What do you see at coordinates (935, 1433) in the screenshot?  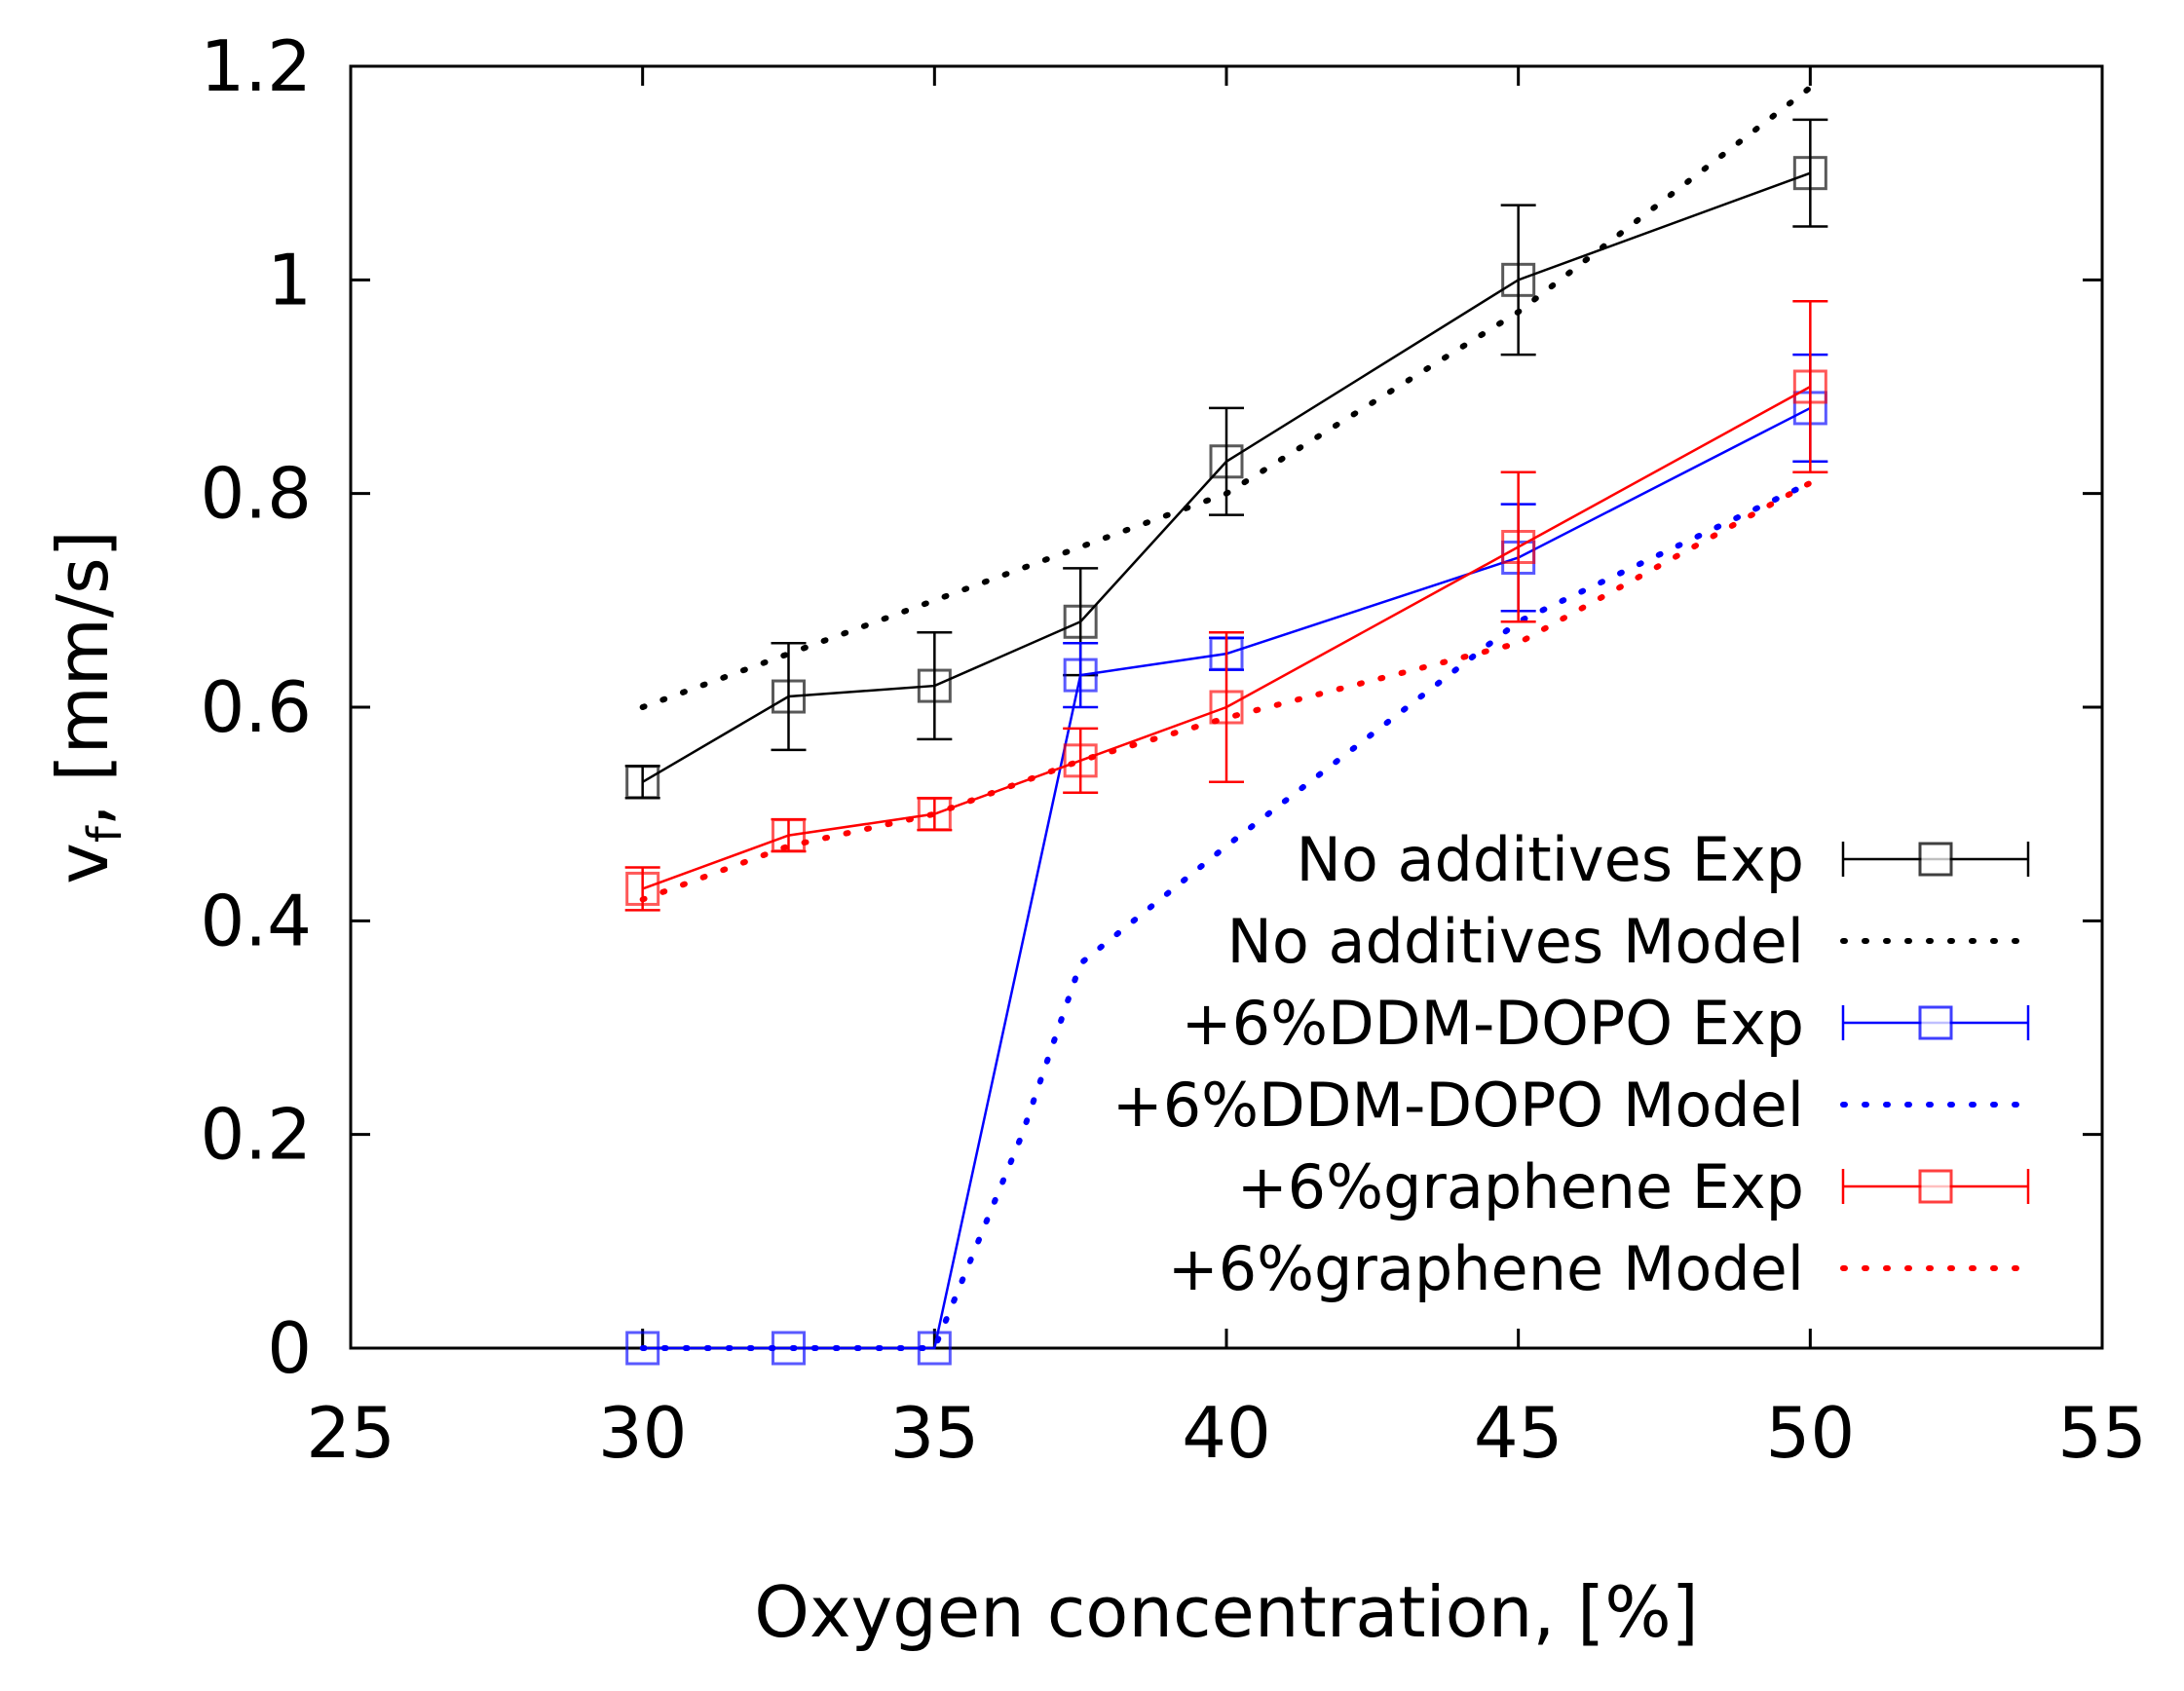 I see `x-tick-label: 35` at bounding box center [935, 1433].